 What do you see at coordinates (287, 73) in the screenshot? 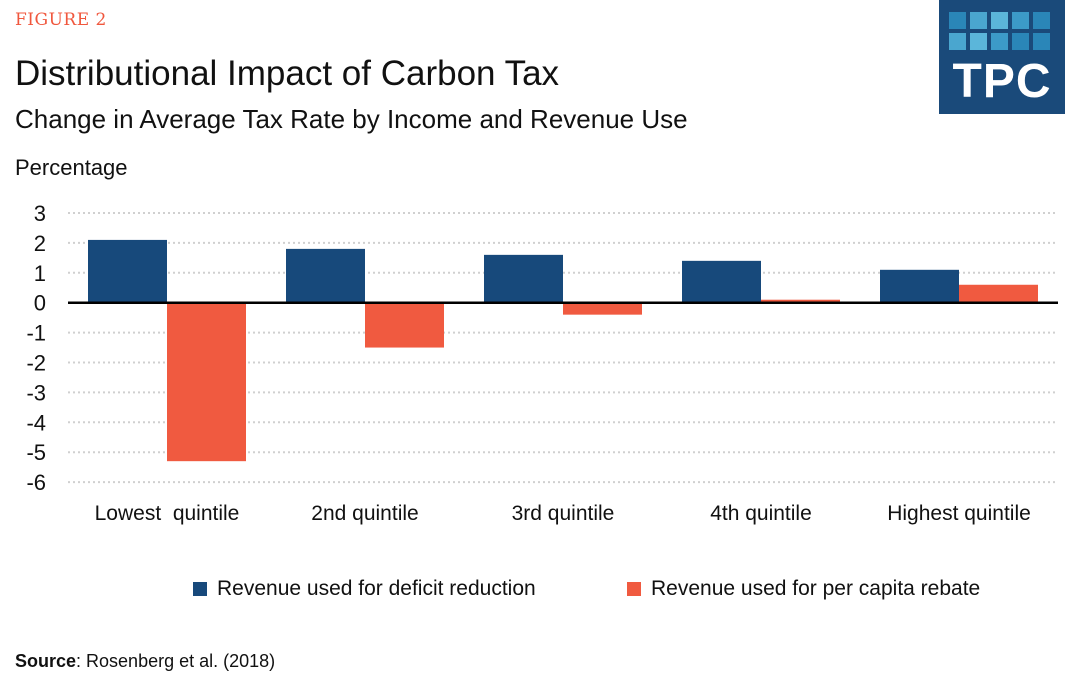
I see `chart-title: Distributional Impact of Carbon Tax` at bounding box center [287, 73].